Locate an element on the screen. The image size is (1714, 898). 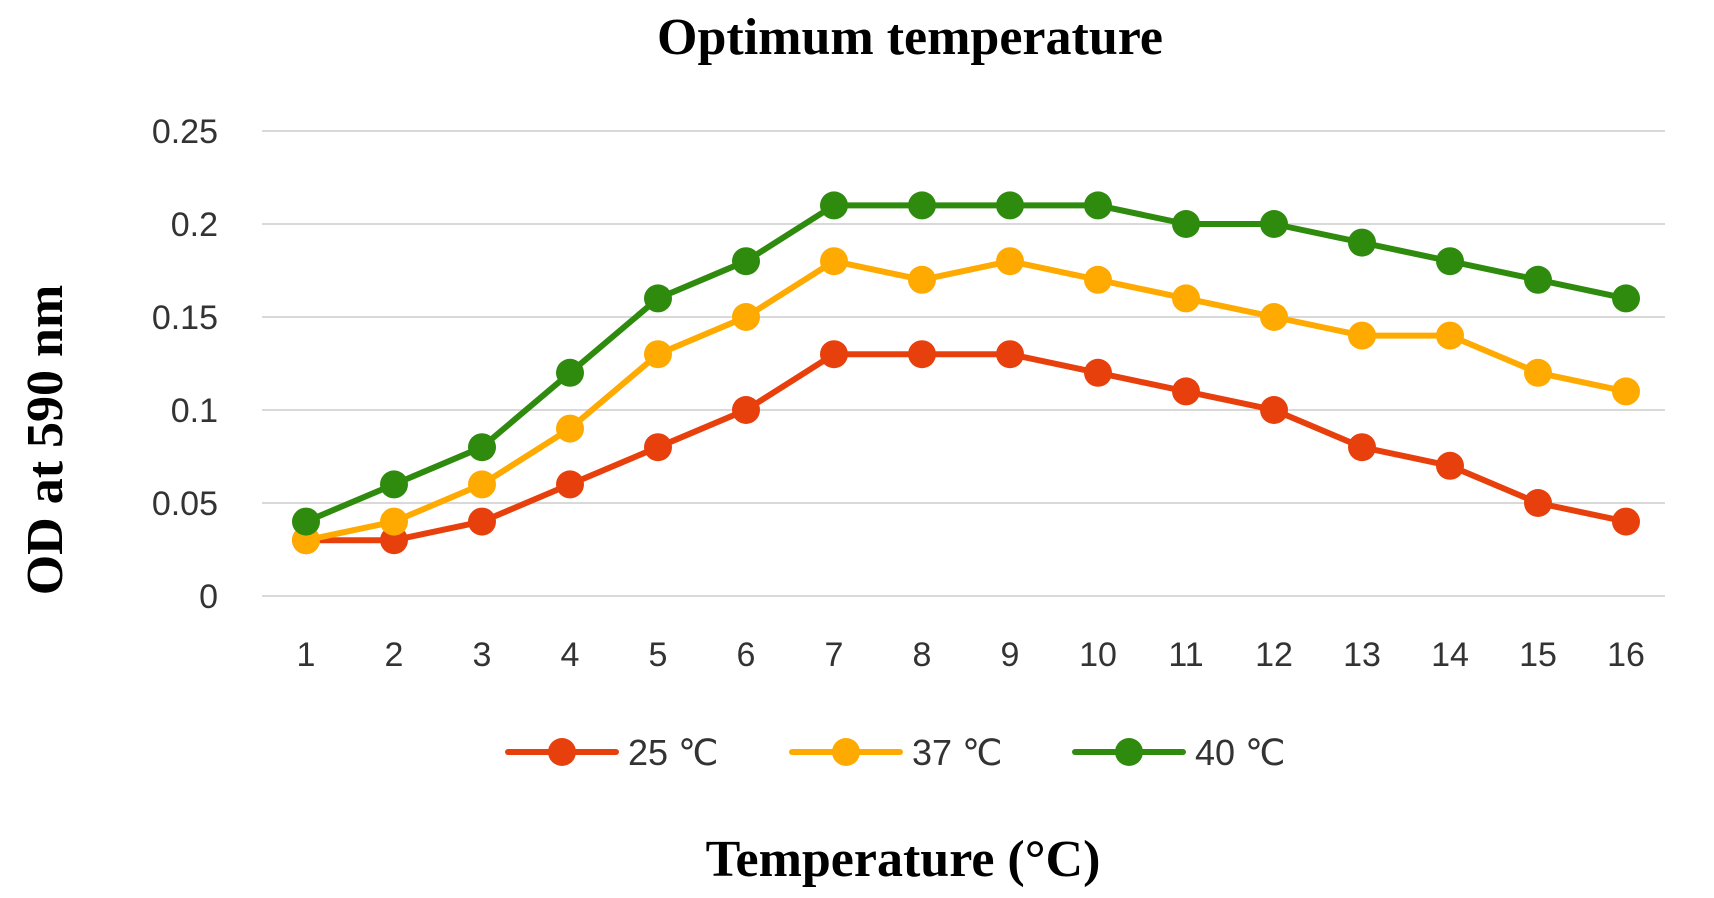
x-tick-label: 5 is located at coordinates (658, 655).